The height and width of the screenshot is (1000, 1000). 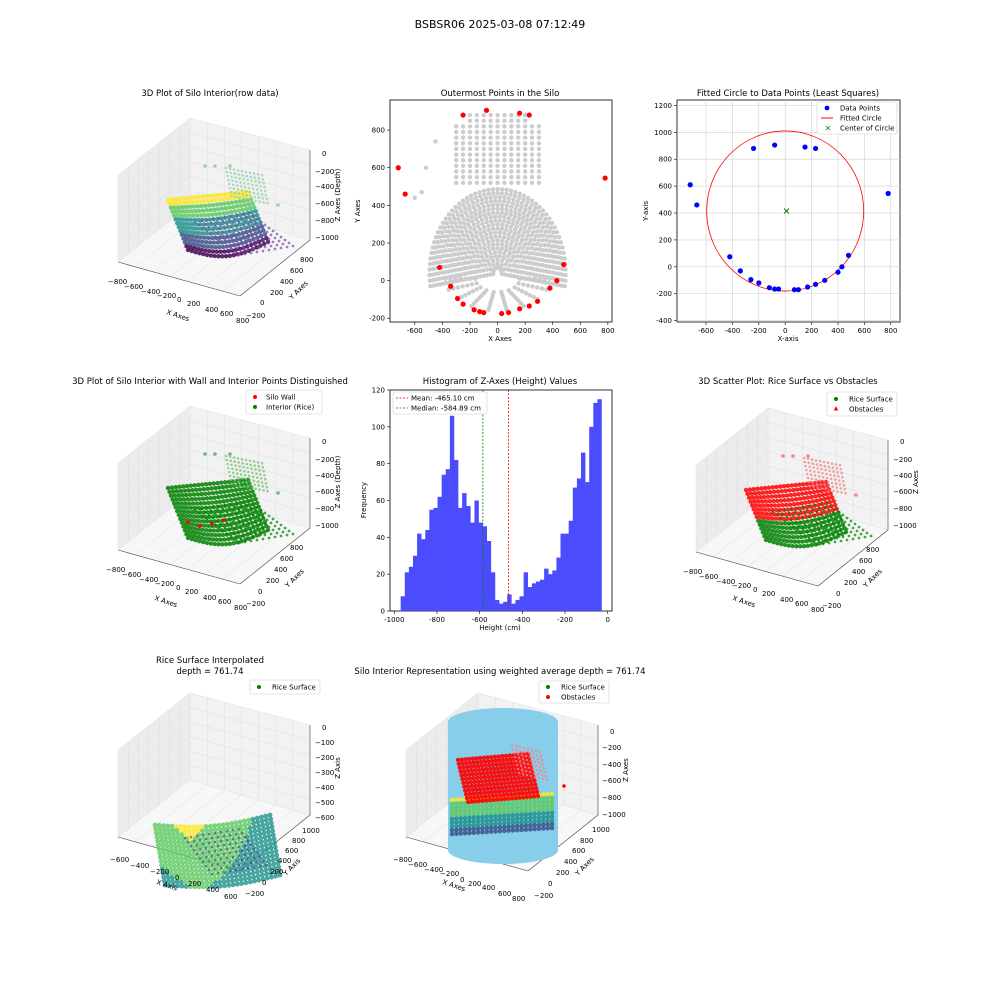 What do you see at coordinates (290, 408) in the screenshot?
I see `legend-label: Interior (Rice)` at bounding box center [290, 408].